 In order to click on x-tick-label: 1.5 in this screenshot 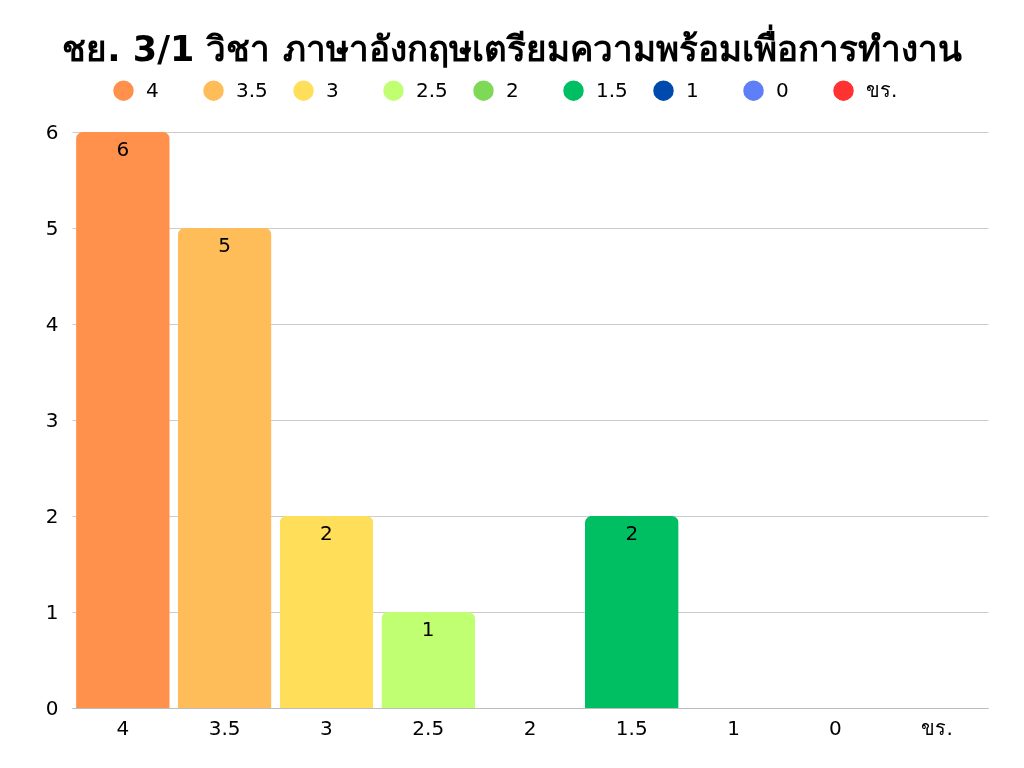, I will do `click(631, 727)`.